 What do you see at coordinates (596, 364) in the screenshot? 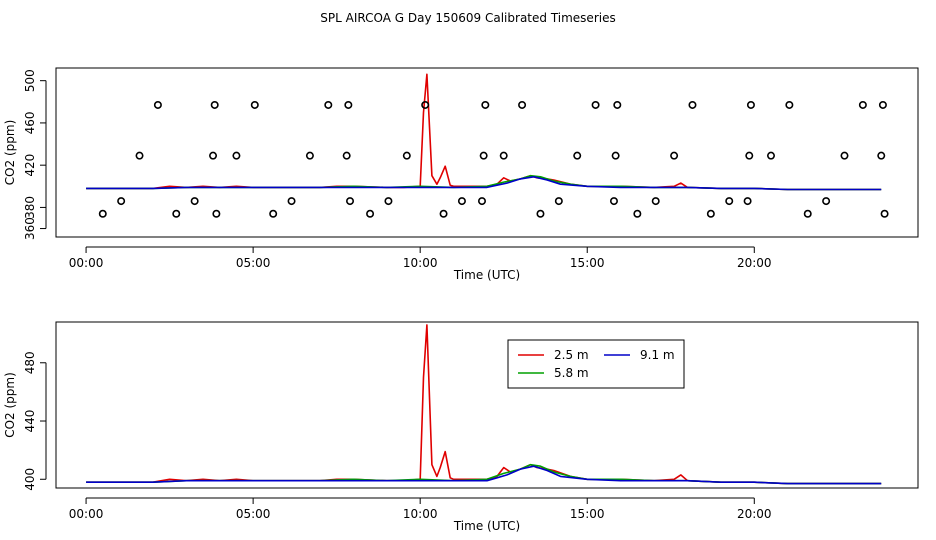
I see `legend-box` at bounding box center [596, 364].